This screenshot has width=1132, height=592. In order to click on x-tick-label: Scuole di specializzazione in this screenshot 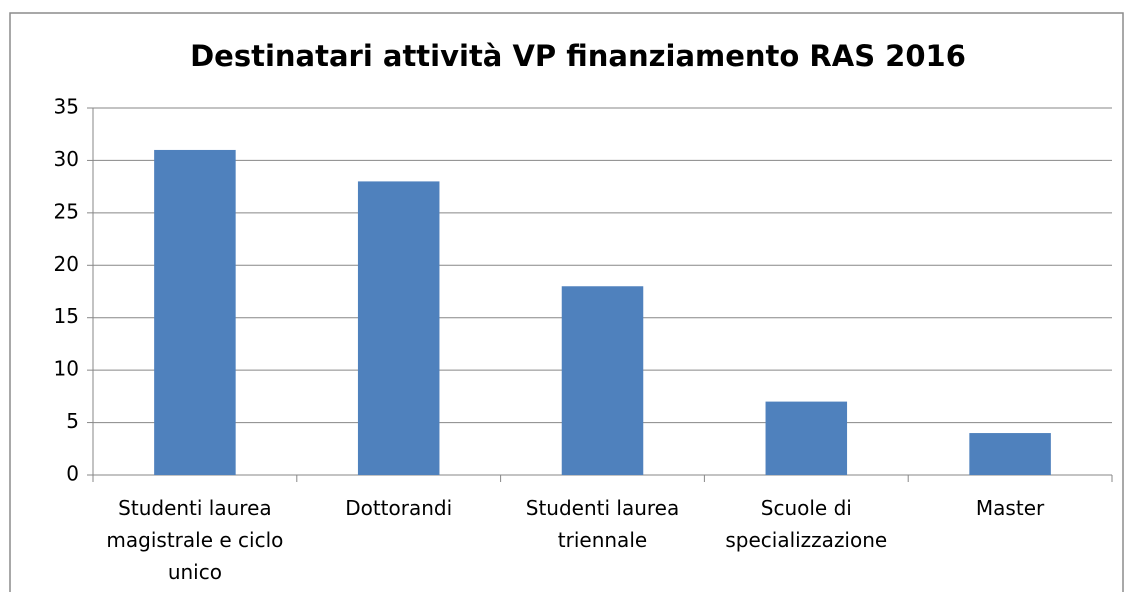, I will do `click(806, 524)`.